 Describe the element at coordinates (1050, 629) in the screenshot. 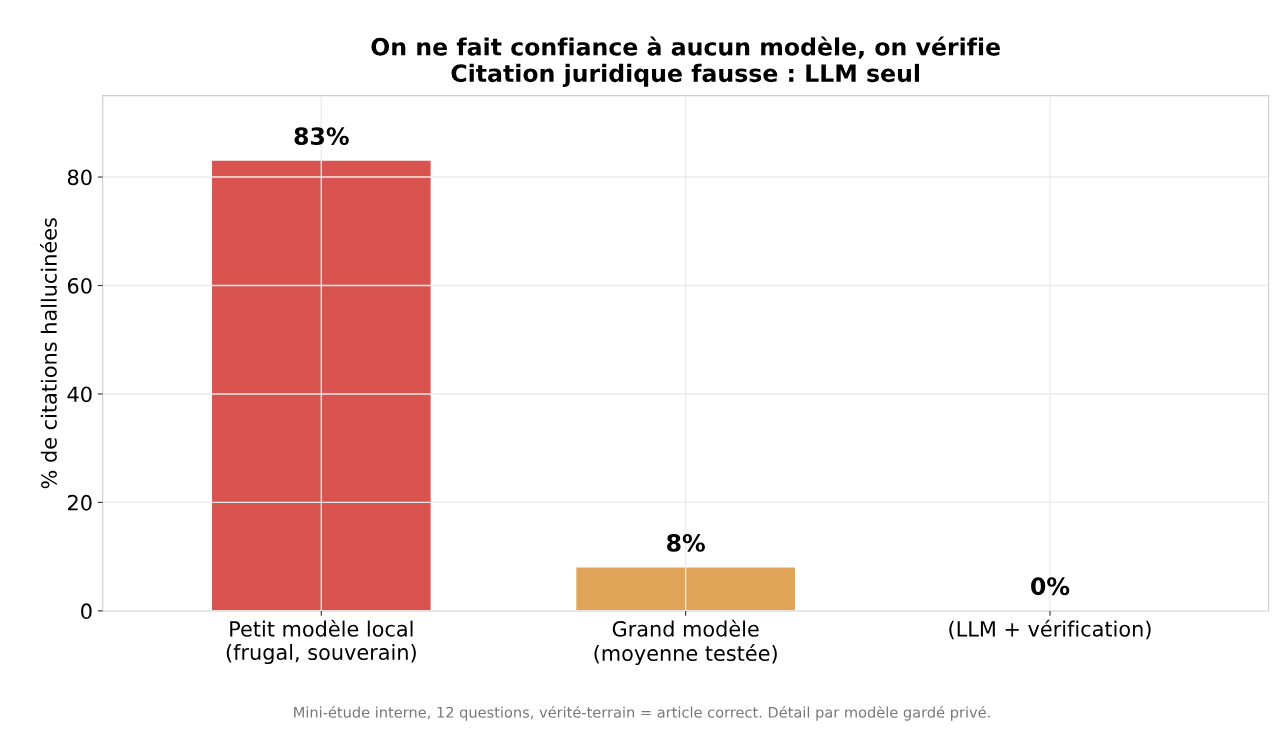

I see `x-tick-label: (LLM + vérification)` at that location.